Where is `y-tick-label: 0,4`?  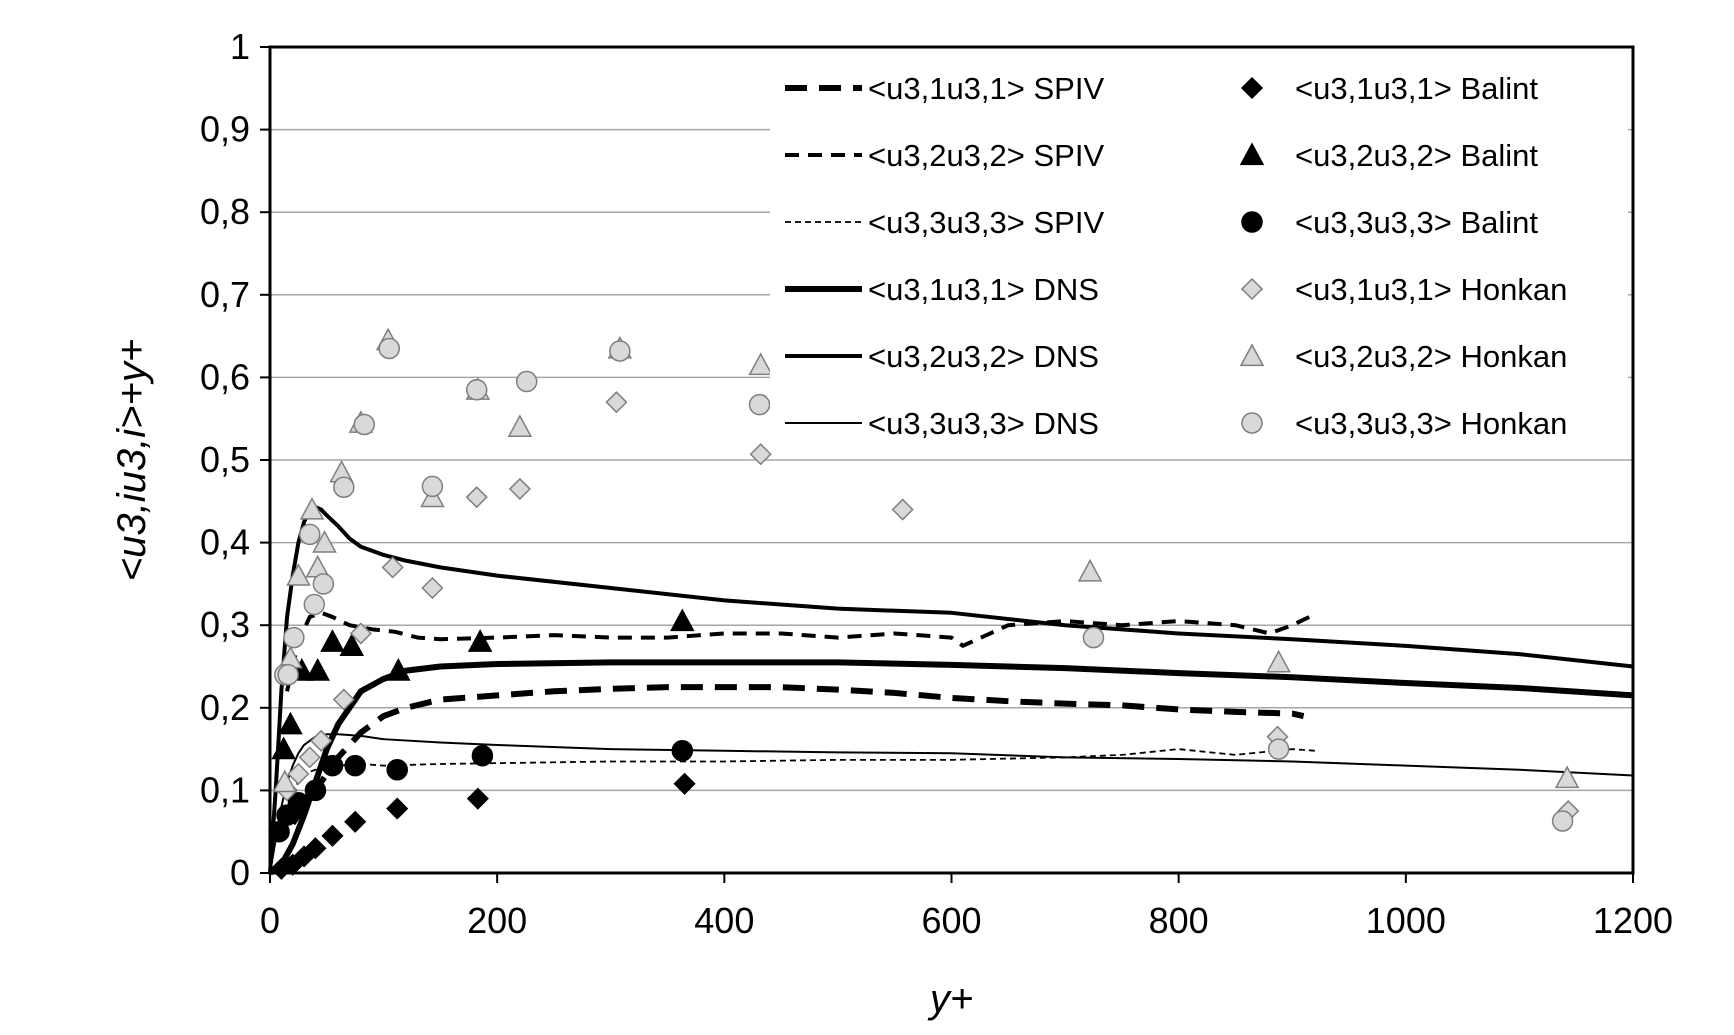
y-tick-label: 0,4 is located at coordinates (225, 542).